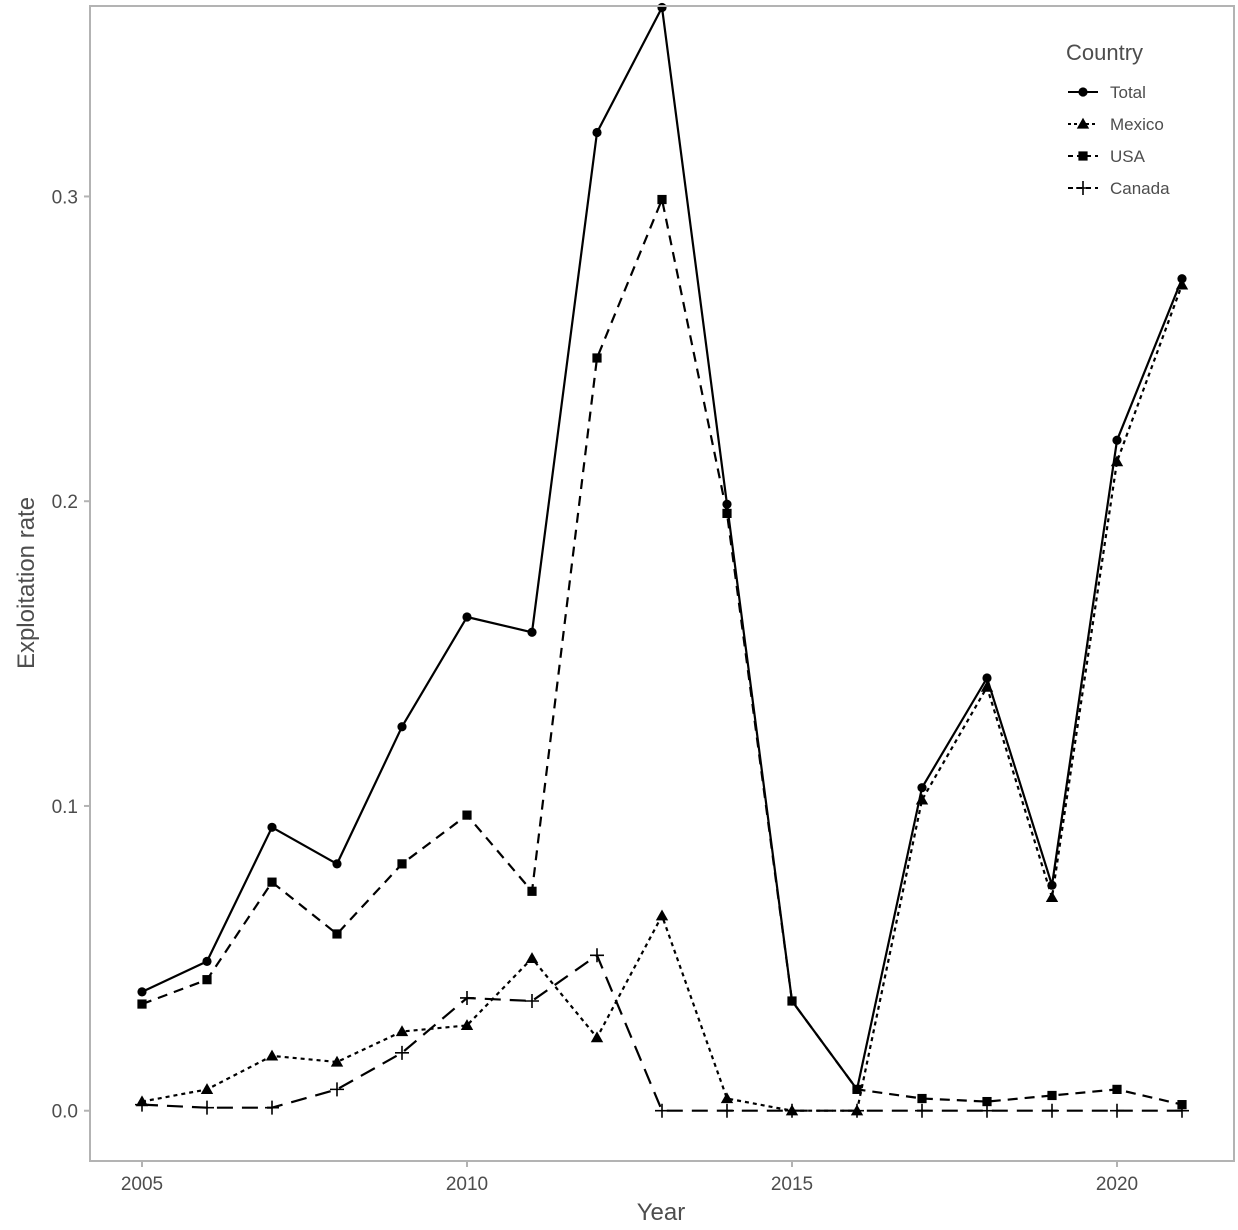  I want to click on y-axis-title: Exploitation rate, so click(26, 583).